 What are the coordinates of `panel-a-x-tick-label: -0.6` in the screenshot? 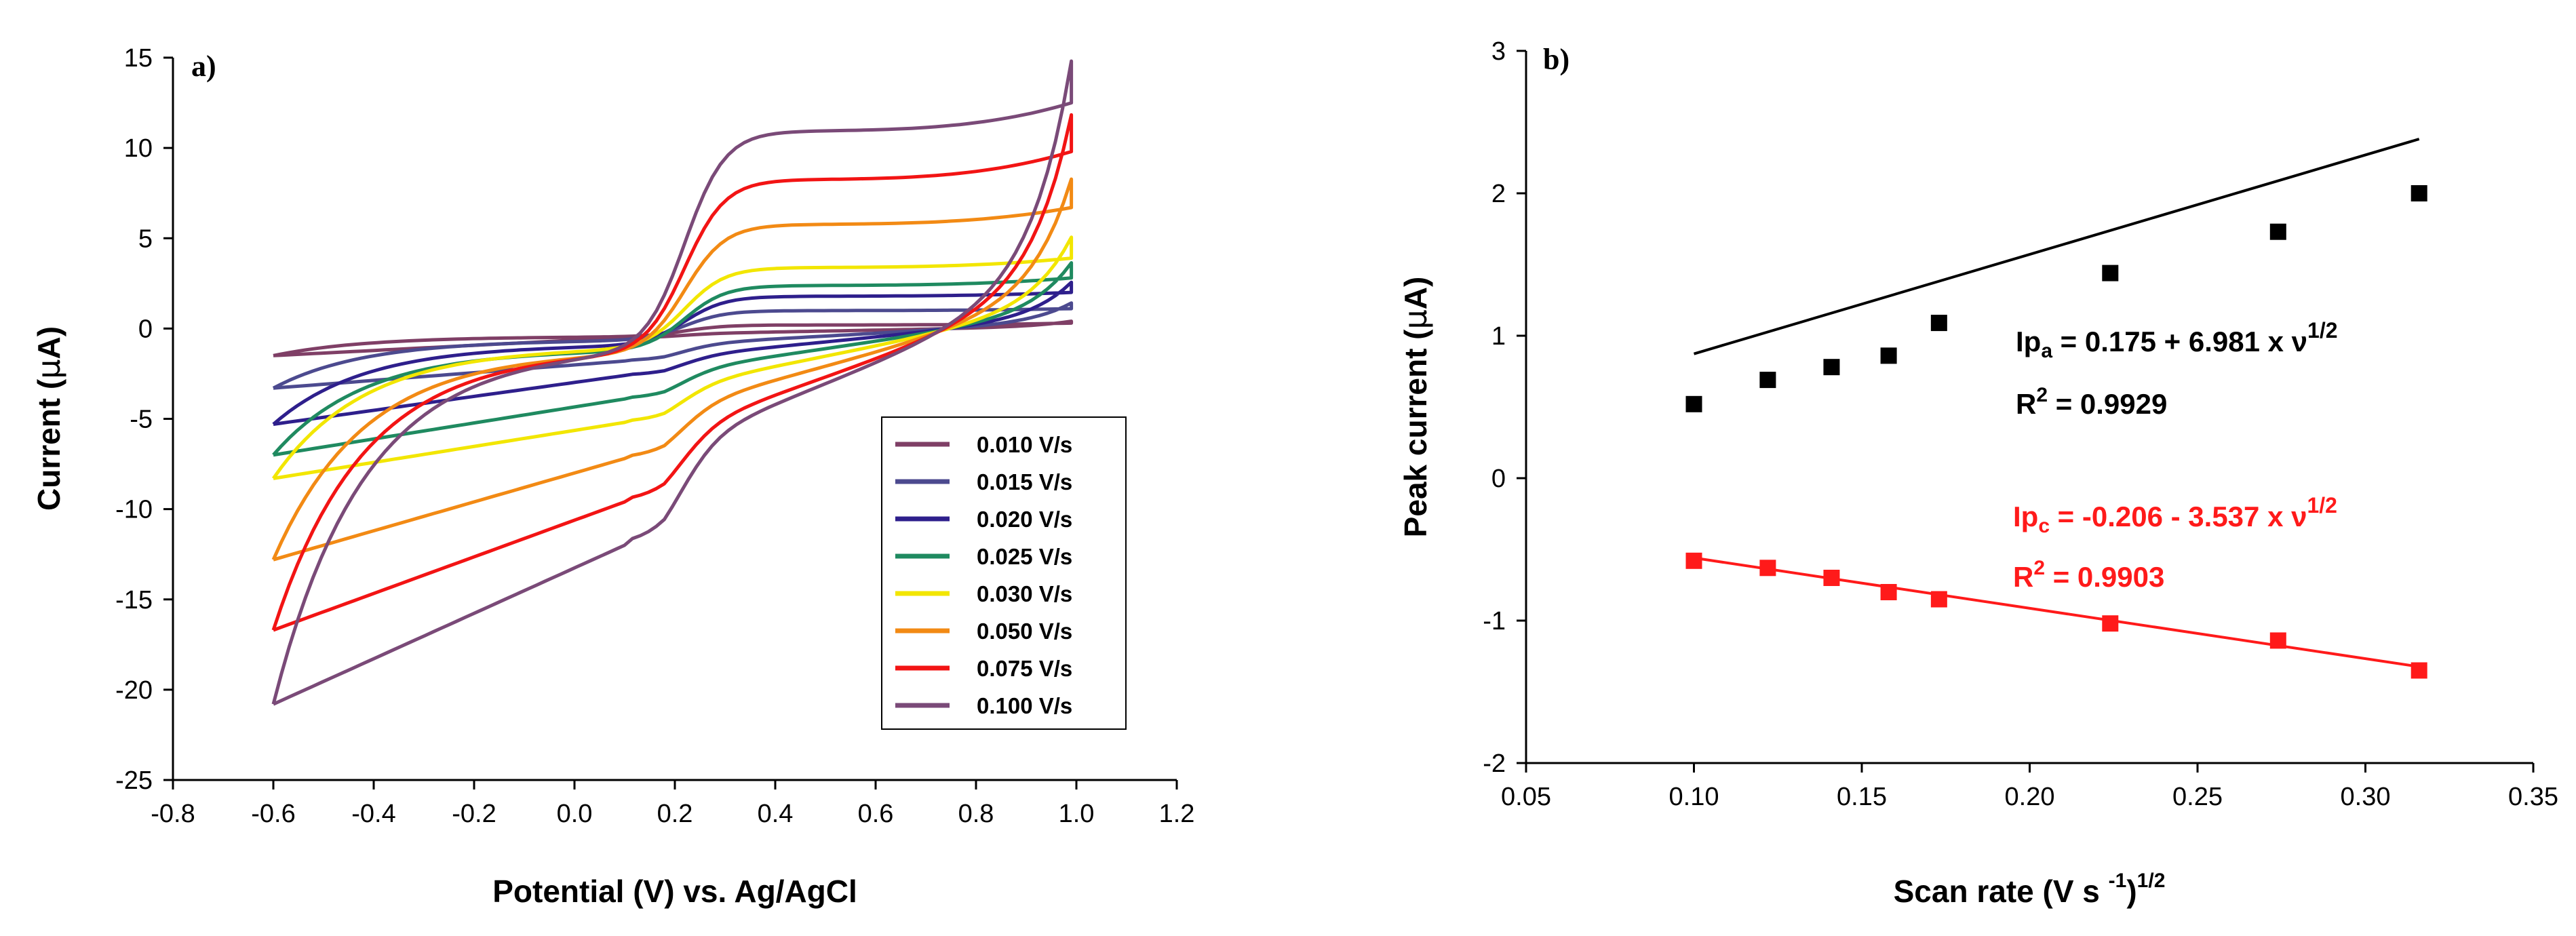 It's located at (273, 814).